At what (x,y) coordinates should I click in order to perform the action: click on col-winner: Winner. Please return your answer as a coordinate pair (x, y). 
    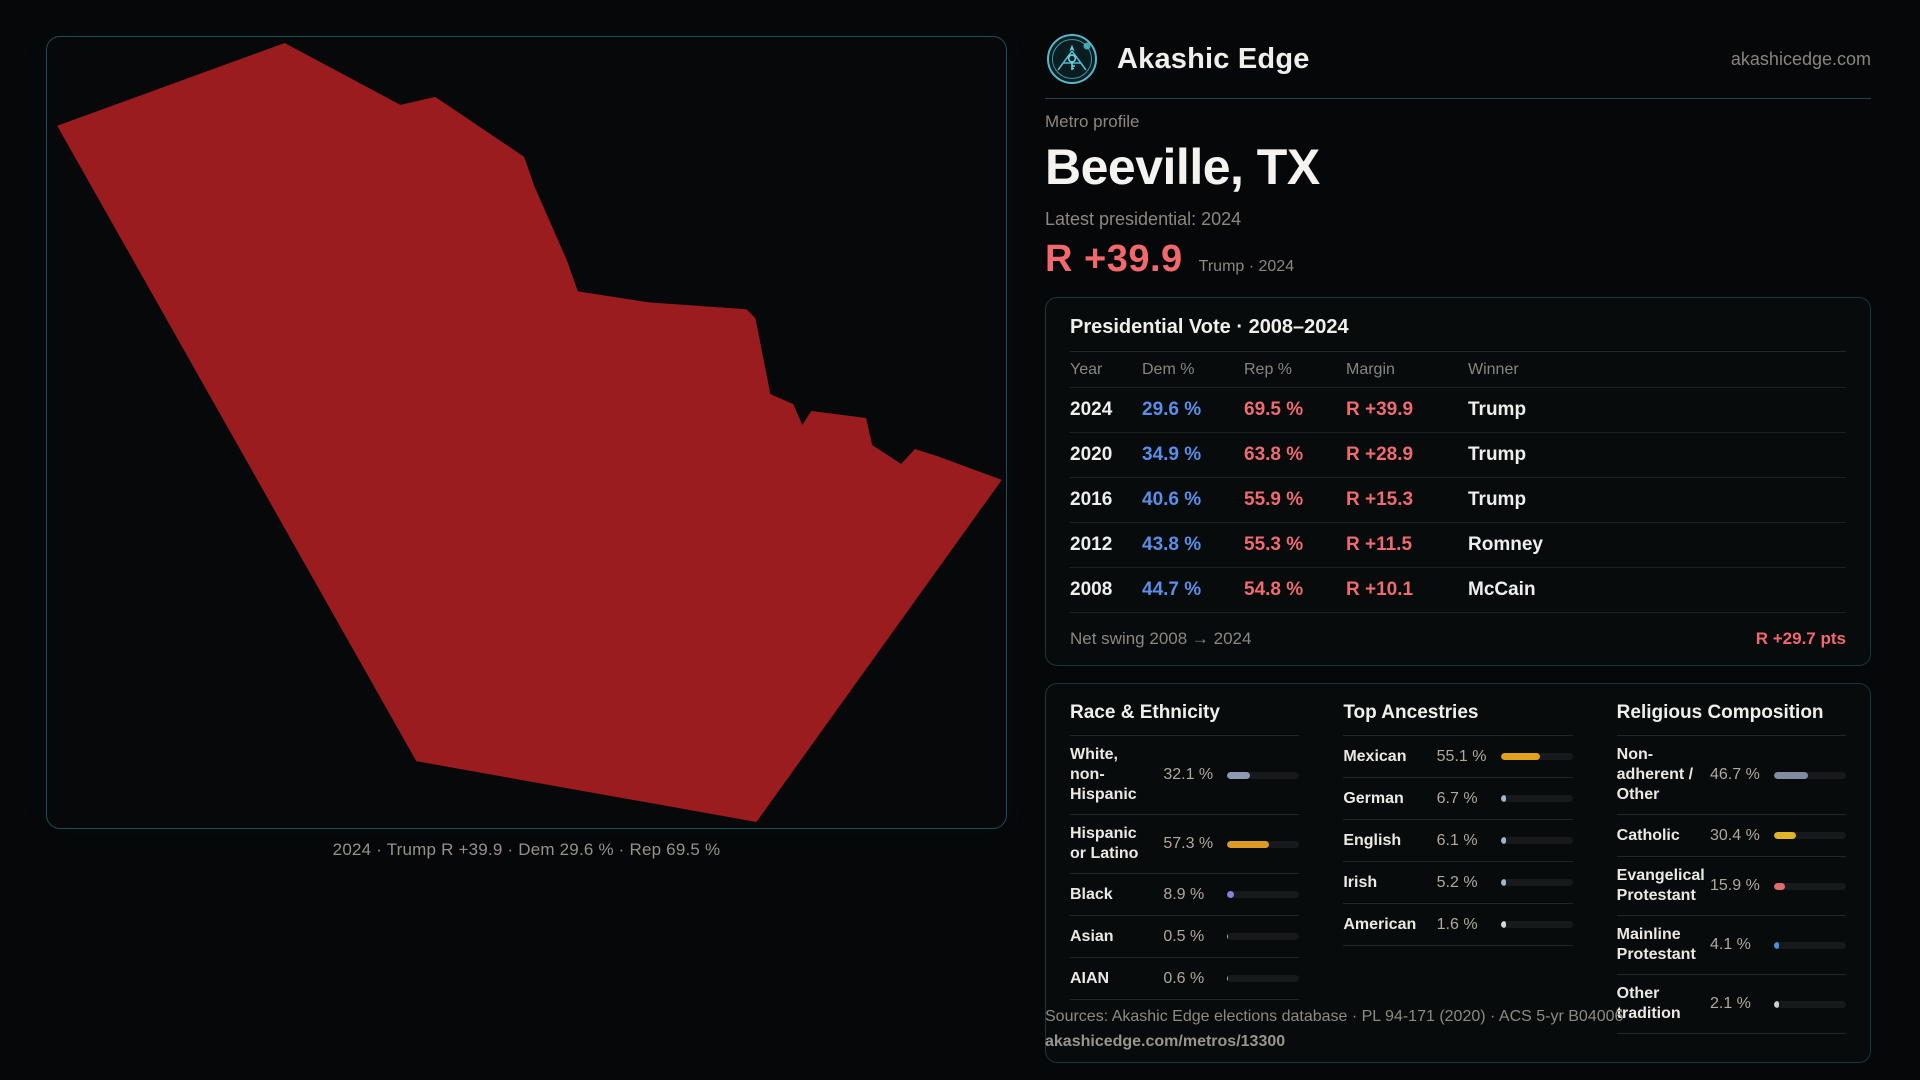
    Looking at the image, I should click on (1493, 369).